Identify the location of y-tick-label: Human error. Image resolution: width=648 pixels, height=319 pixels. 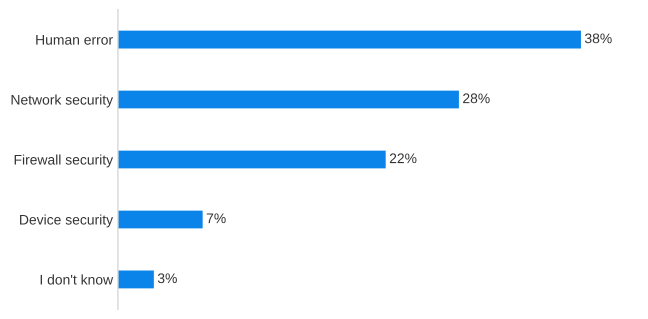
(74, 40).